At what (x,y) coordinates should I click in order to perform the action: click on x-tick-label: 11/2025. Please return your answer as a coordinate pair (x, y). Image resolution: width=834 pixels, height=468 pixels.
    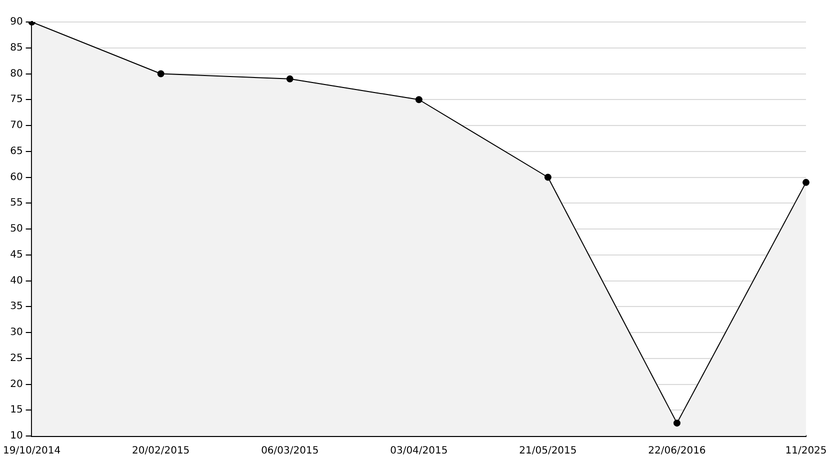
    Looking at the image, I should click on (806, 451).